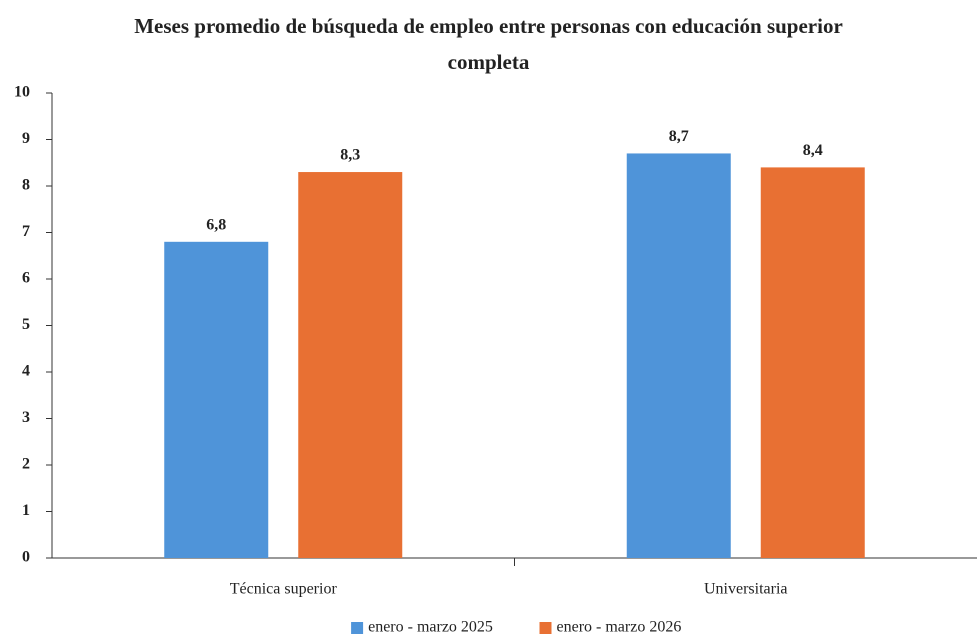 The height and width of the screenshot is (637, 977). What do you see at coordinates (813, 150) in the screenshot?
I see `value-label: 8,4` at bounding box center [813, 150].